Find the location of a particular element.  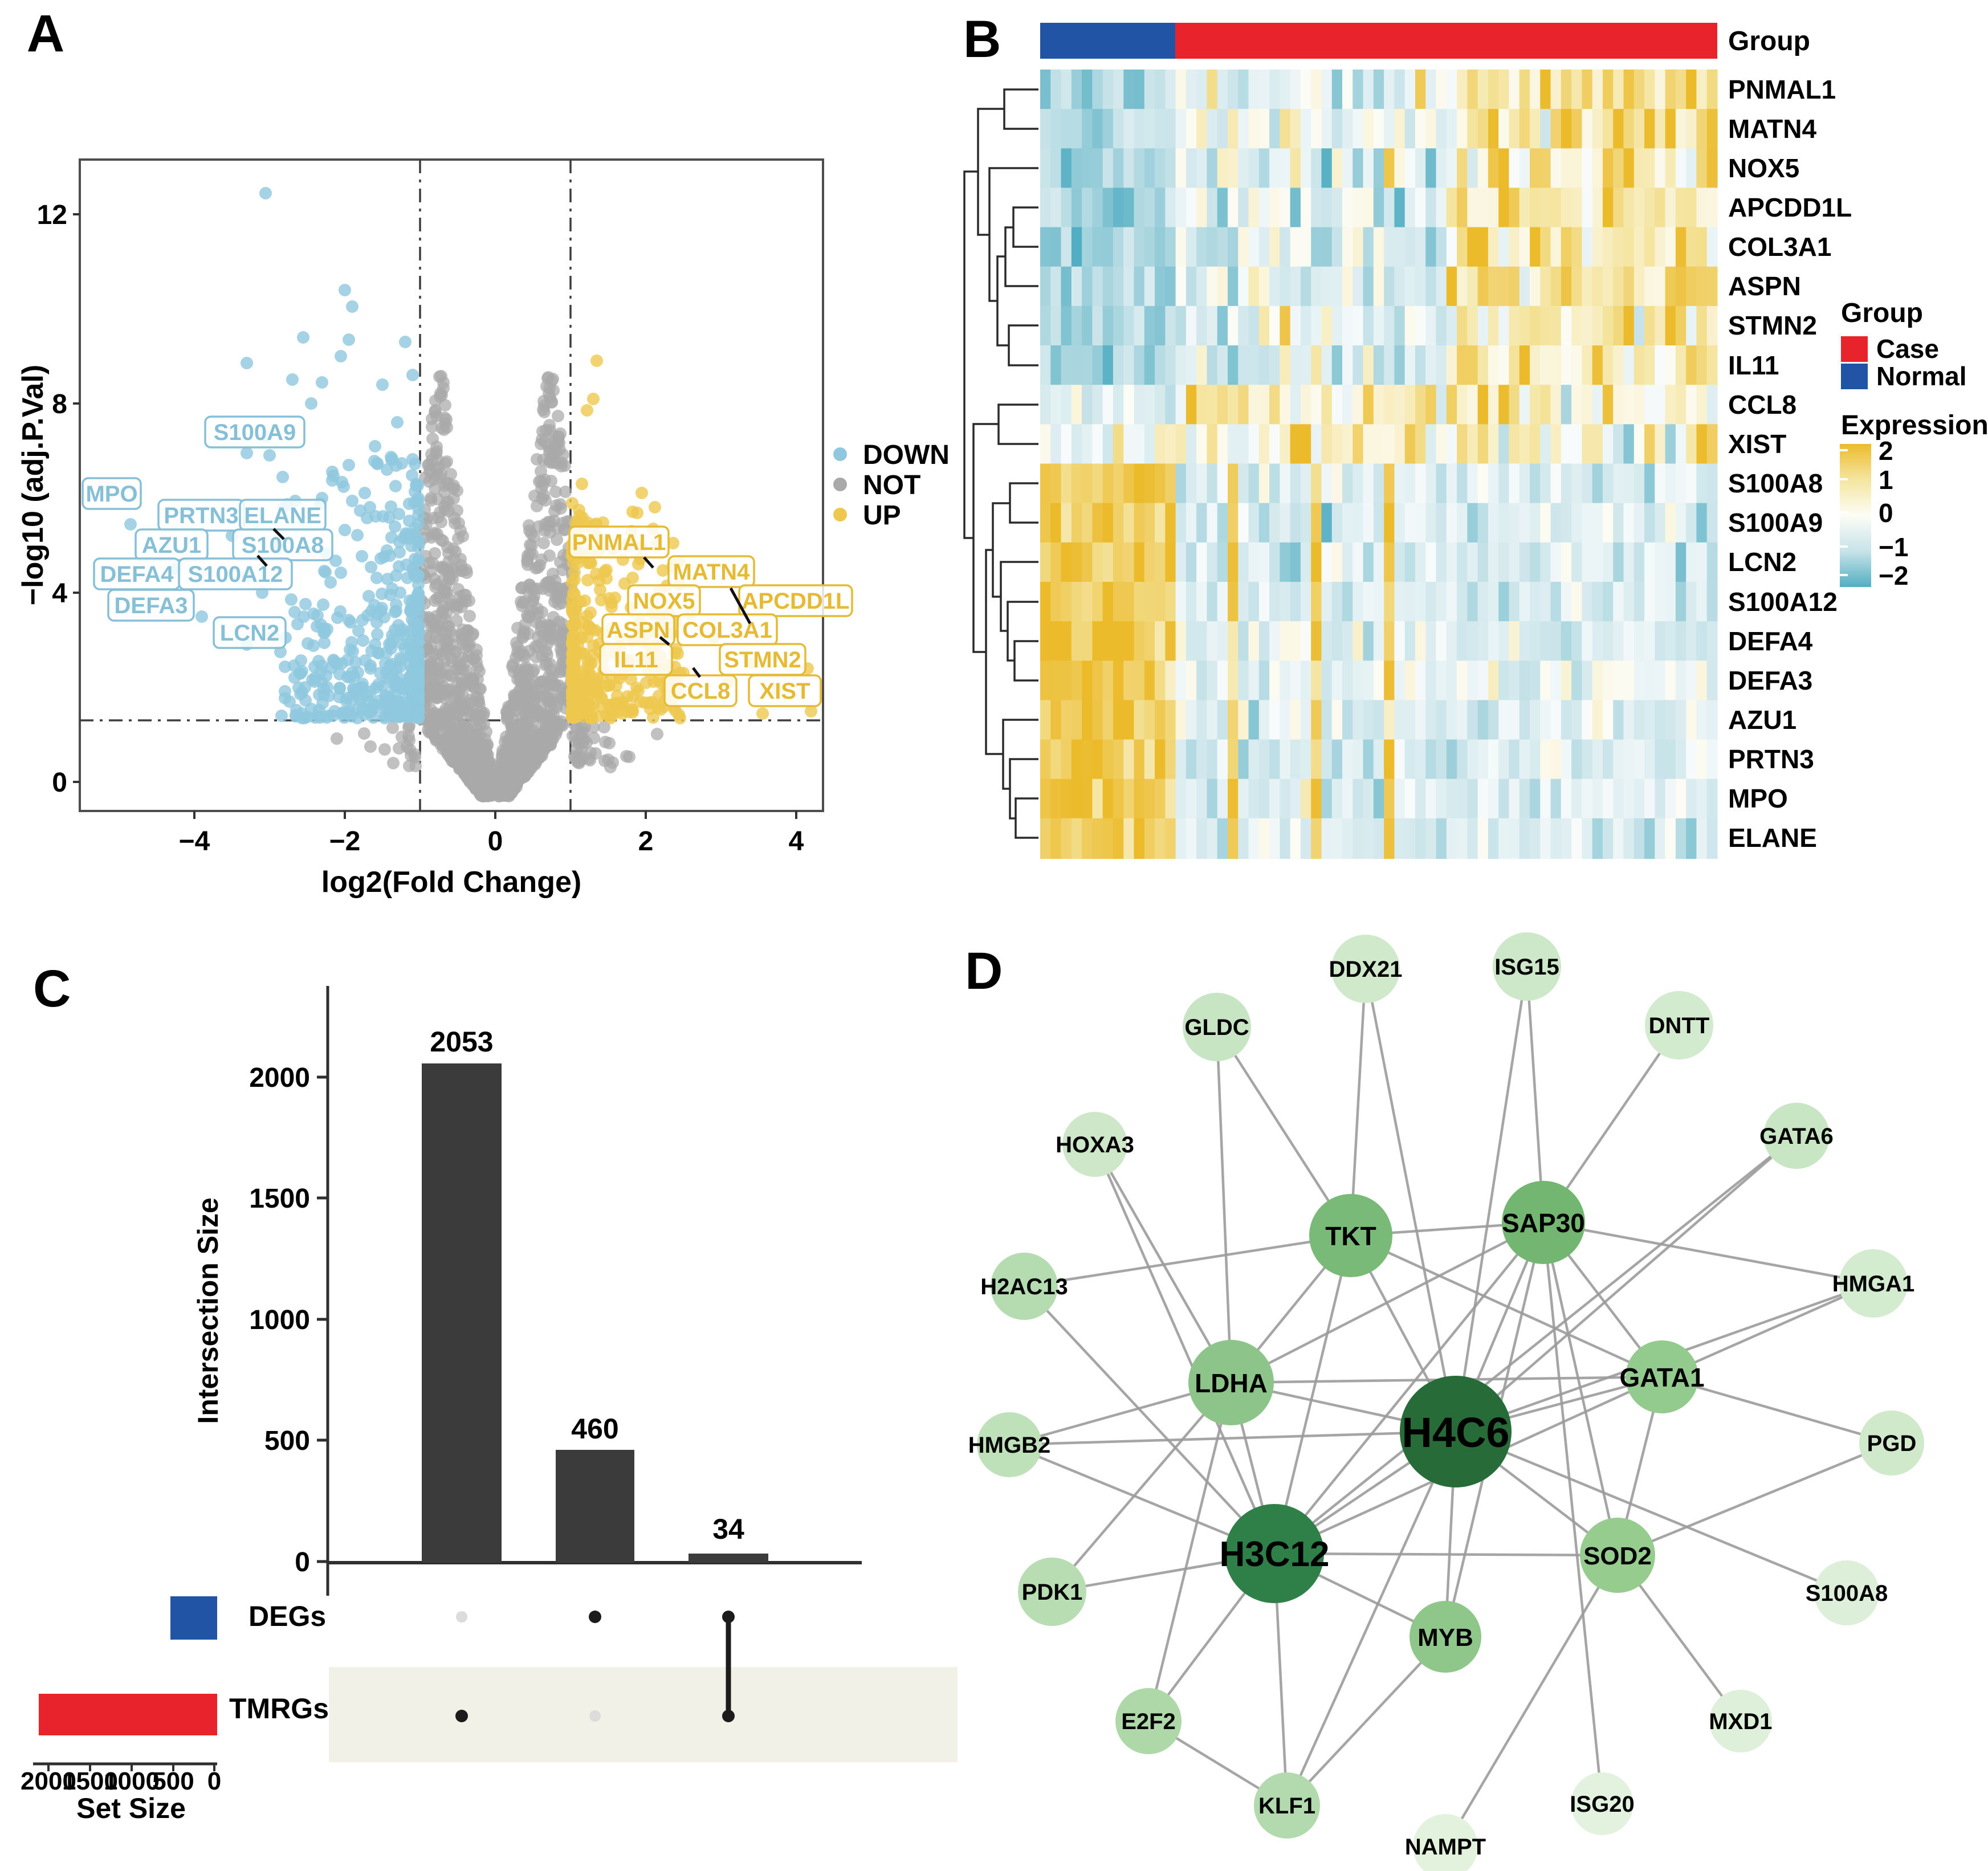

svg-text: NOT is located at coordinates (891, 485).